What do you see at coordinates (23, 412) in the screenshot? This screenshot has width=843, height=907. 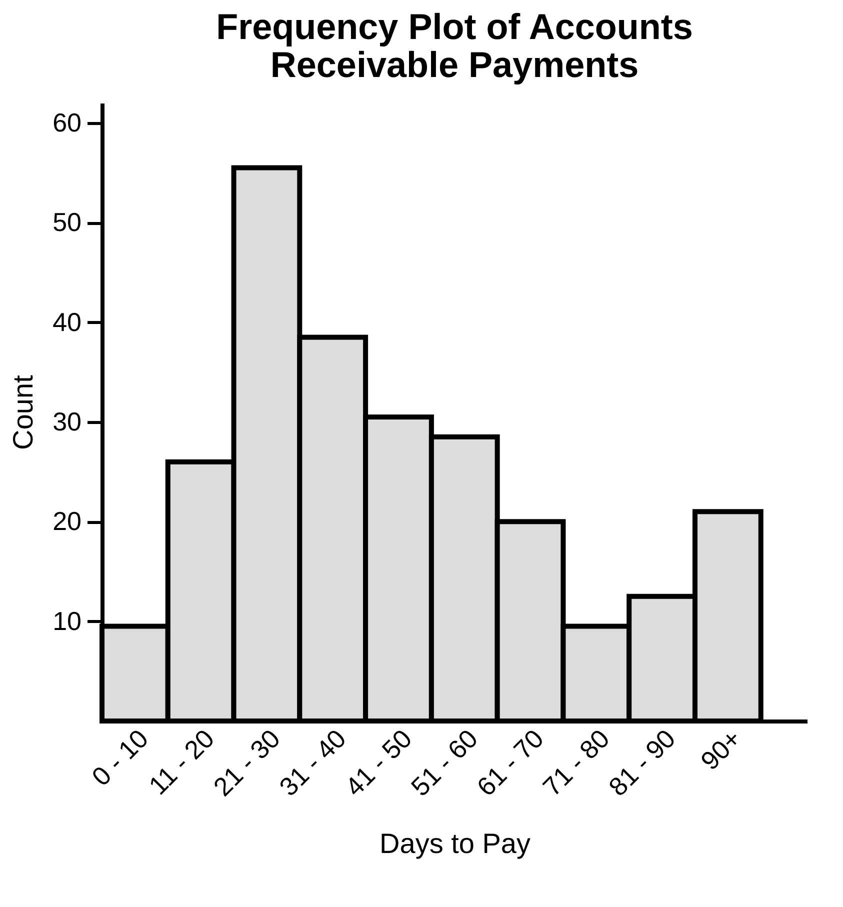 I see `y-axis-title: Count` at bounding box center [23, 412].